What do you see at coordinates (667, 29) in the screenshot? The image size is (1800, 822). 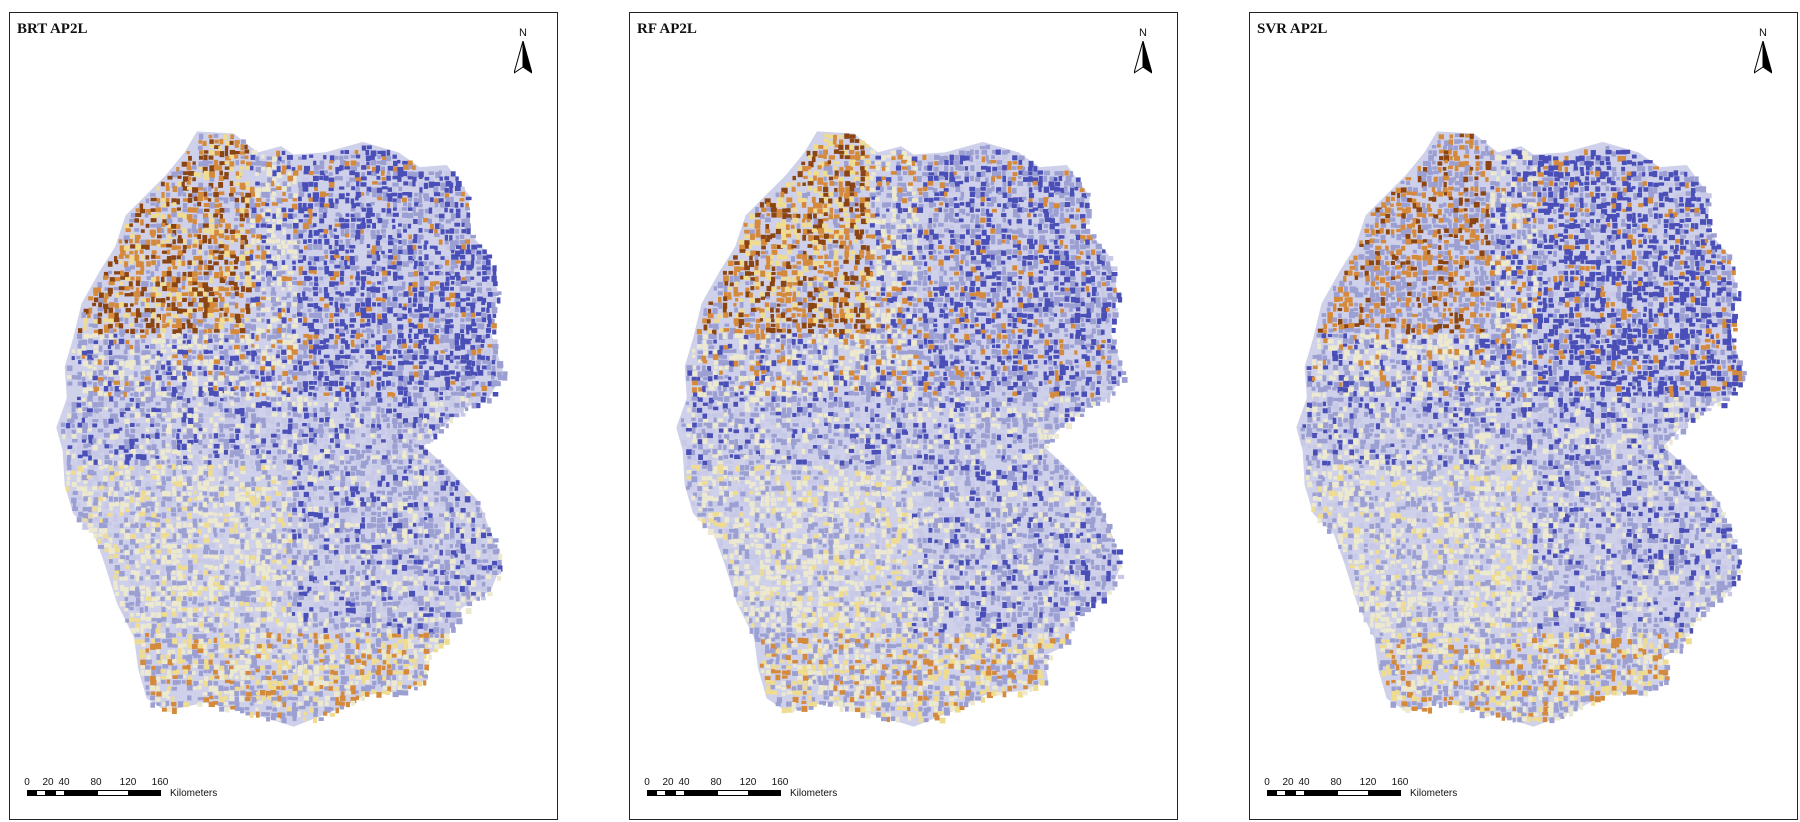 I see `panel-title: RF AP2L` at bounding box center [667, 29].